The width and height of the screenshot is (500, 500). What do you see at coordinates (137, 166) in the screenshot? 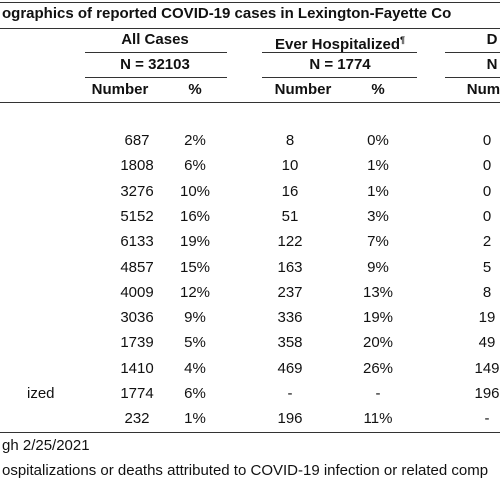
I see `cell: 1808` at bounding box center [137, 166].